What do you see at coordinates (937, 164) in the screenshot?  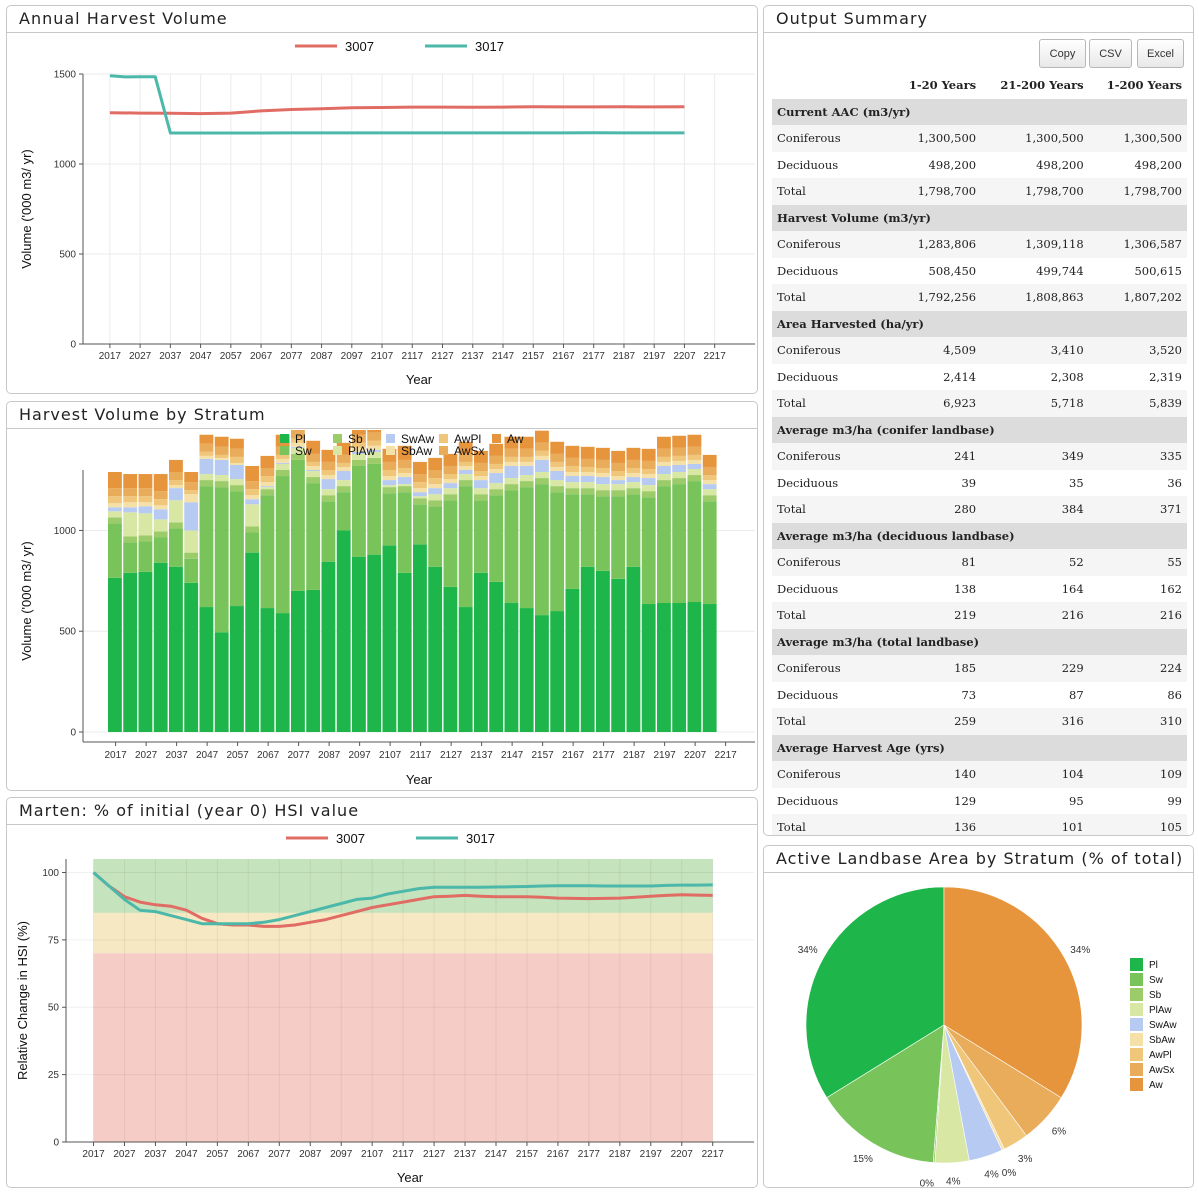 I see `table-cell: 498,200` at bounding box center [937, 164].